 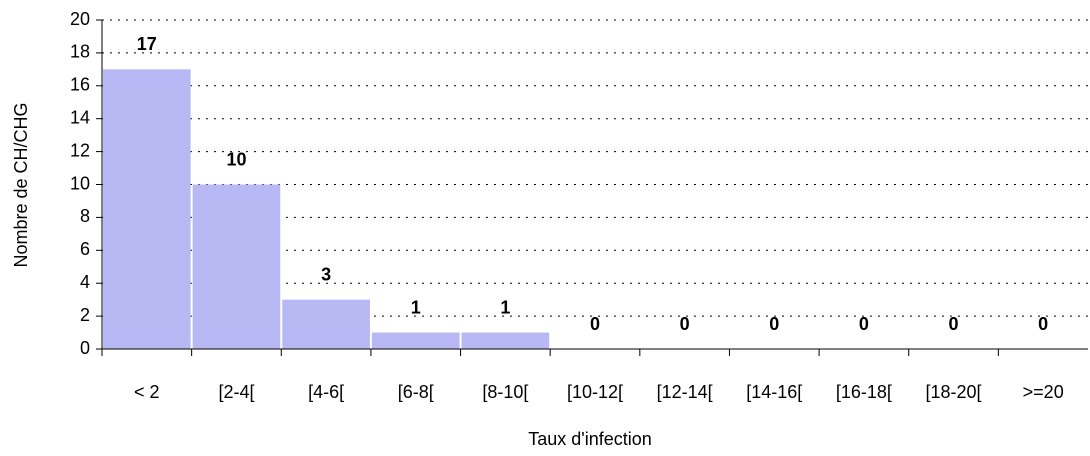 I want to click on x-tick-label: [16-18[, so click(x=864, y=392).